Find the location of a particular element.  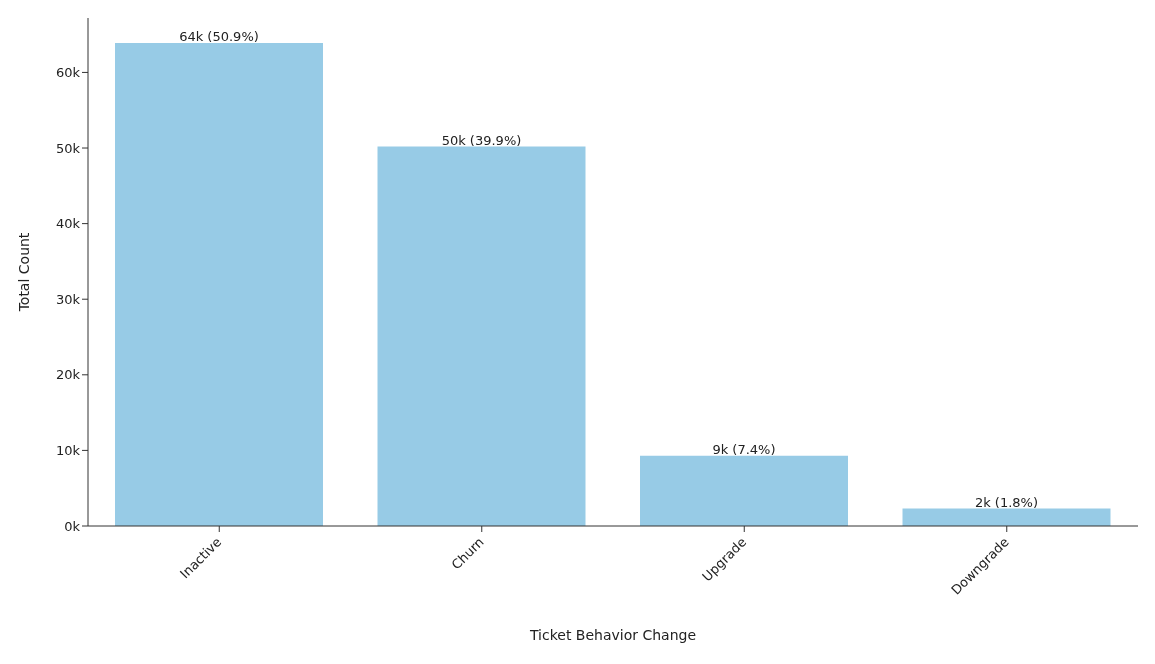

y-tick-label: 20k is located at coordinates (68, 375).